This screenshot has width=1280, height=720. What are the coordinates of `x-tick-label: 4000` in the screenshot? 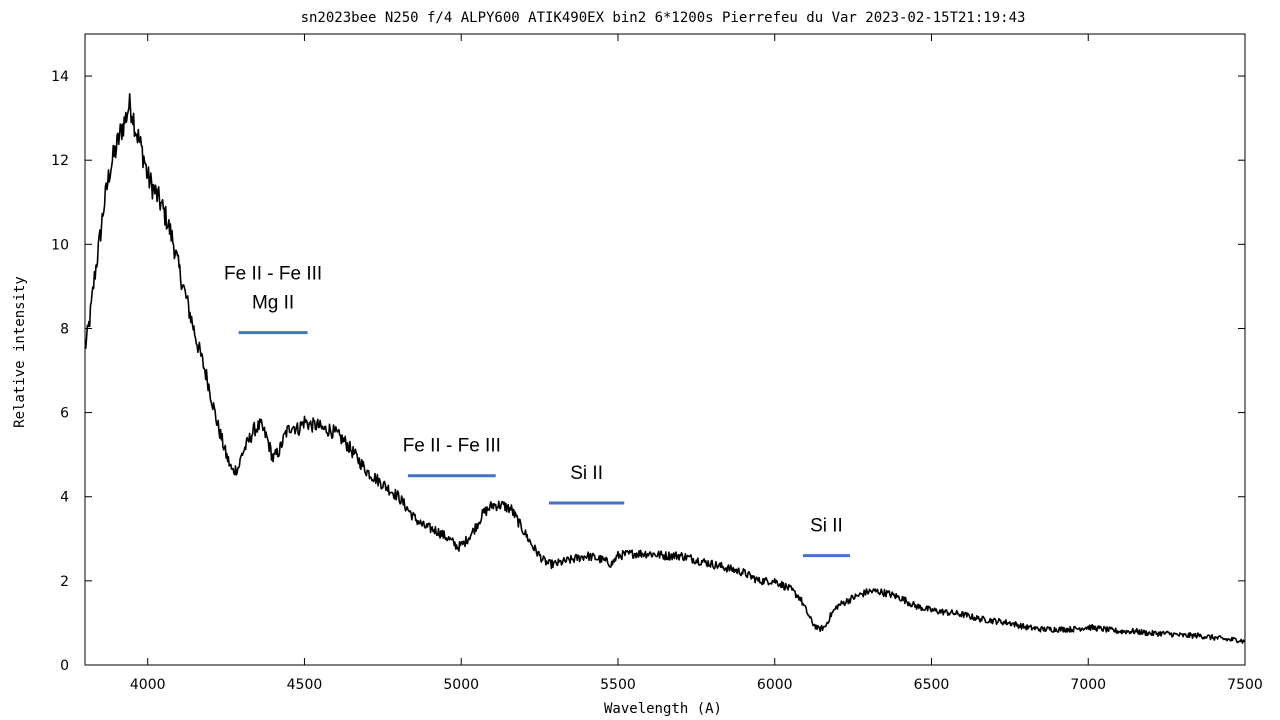 It's located at (148, 685).